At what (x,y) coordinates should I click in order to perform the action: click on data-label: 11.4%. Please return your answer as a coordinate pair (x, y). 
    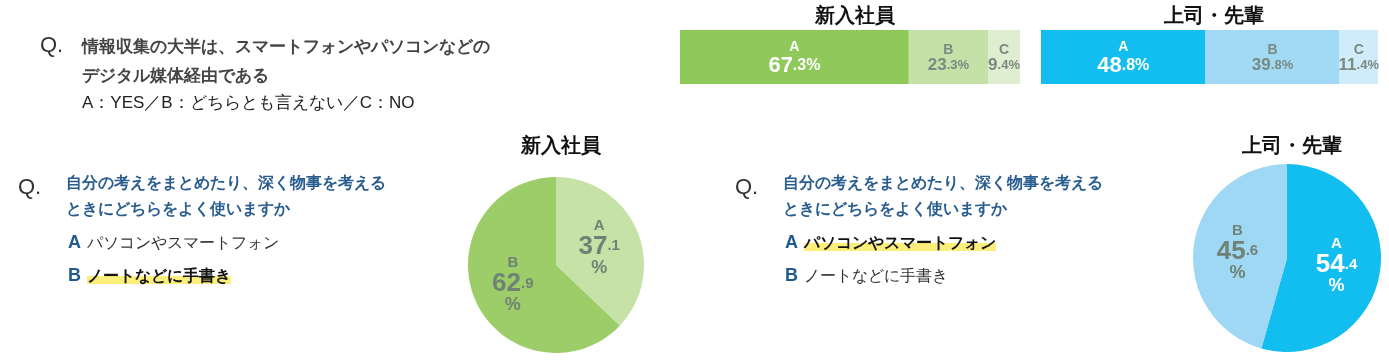
    Looking at the image, I should click on (1359, 64).